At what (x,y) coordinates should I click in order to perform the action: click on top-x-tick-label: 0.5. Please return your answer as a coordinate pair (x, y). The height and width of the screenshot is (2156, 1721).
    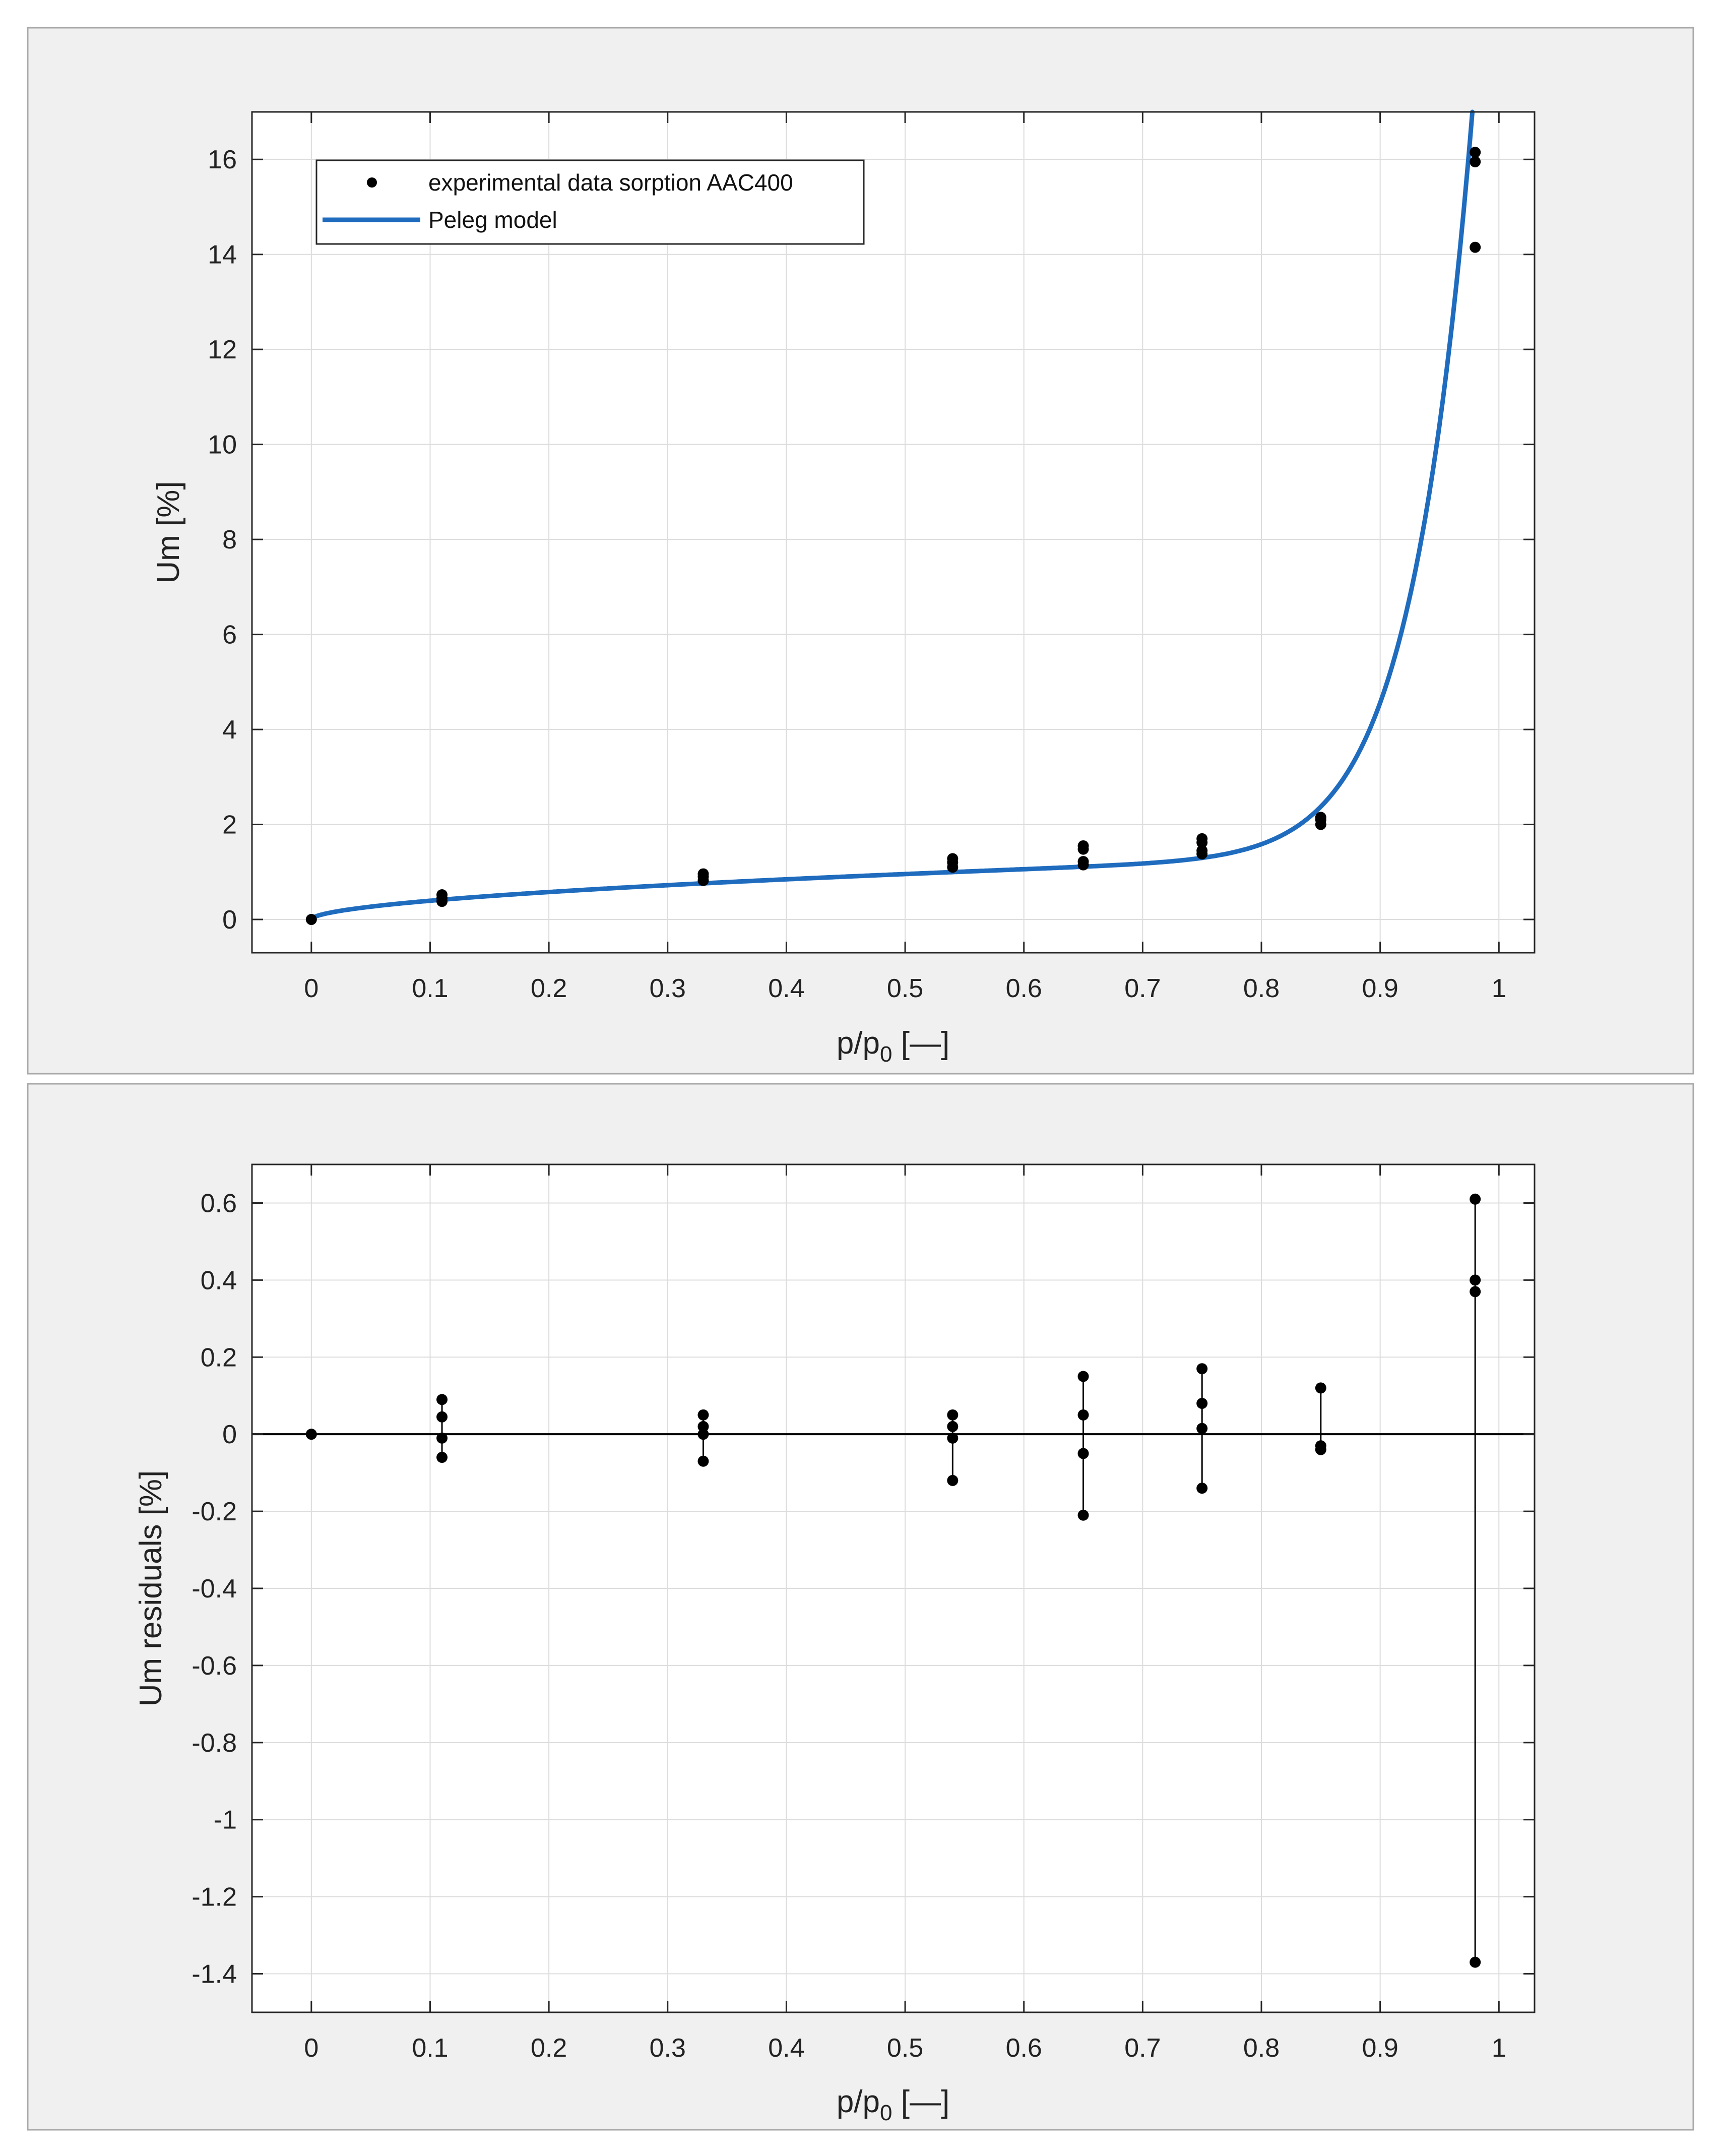
    Looking at the image, I should click on (905, 988).